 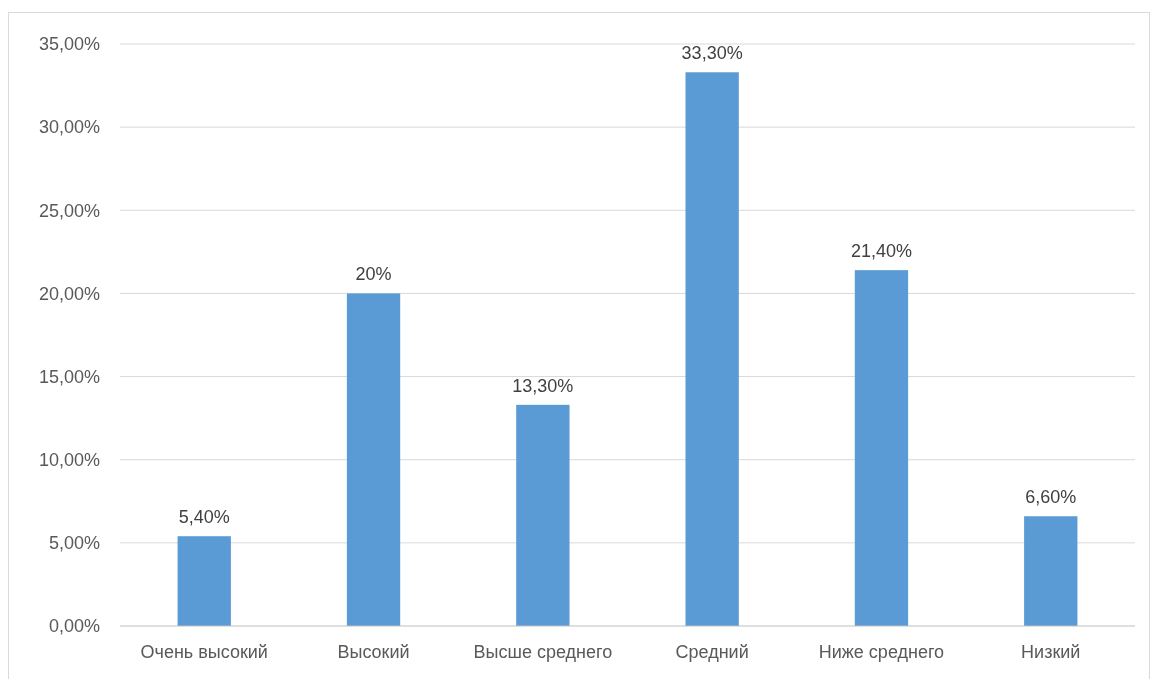 What do you see at coordinates (373, 652) in the screenshot?
I see `x-tick-label: Высокий` at bounding box center [373, 652].